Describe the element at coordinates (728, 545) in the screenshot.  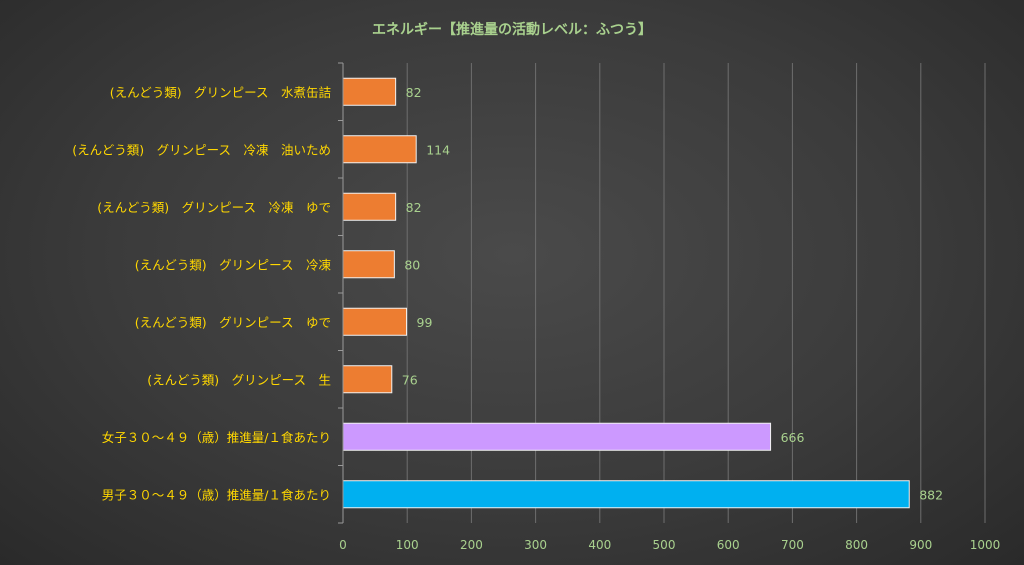
I see `x-tick-label: 600` at that location.